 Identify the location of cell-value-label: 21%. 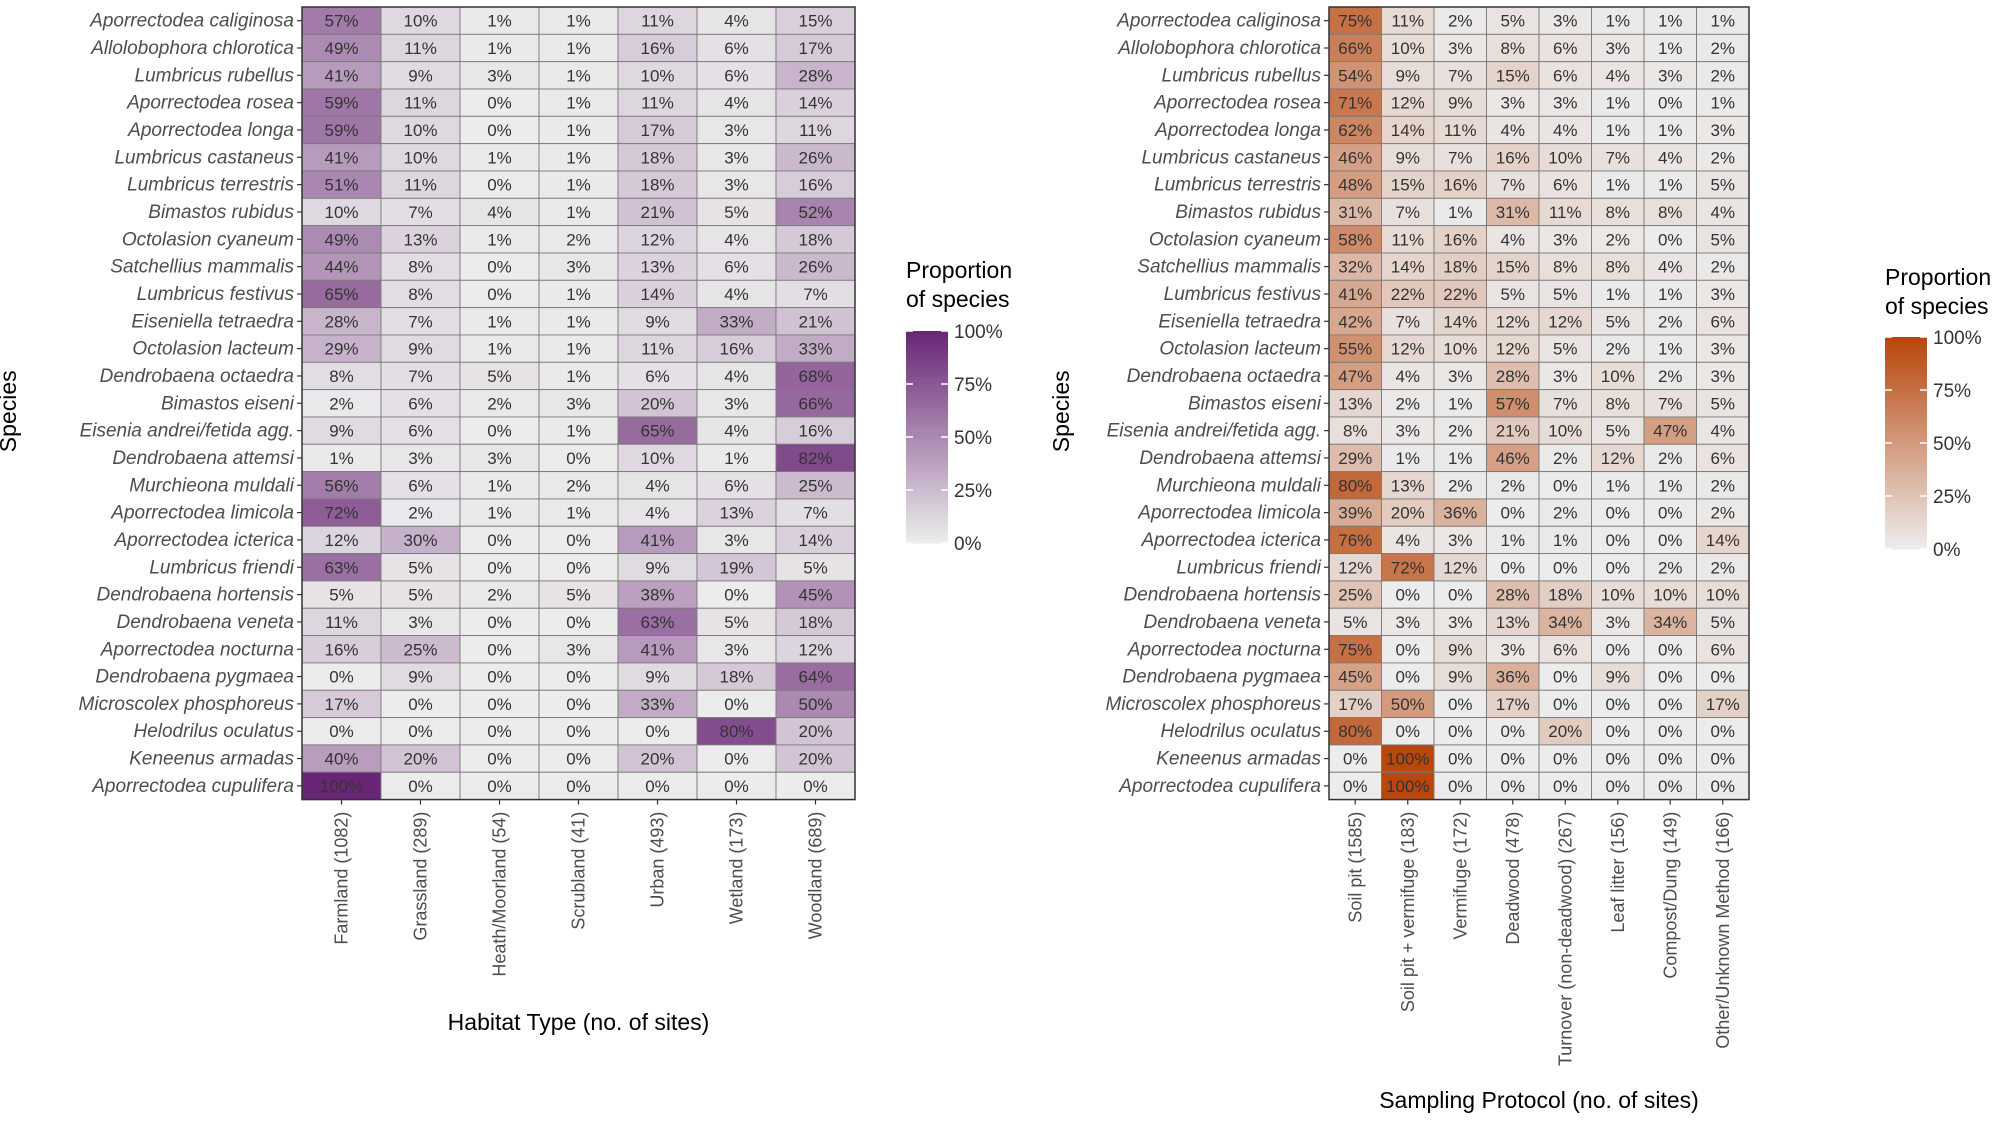
(657, 212).